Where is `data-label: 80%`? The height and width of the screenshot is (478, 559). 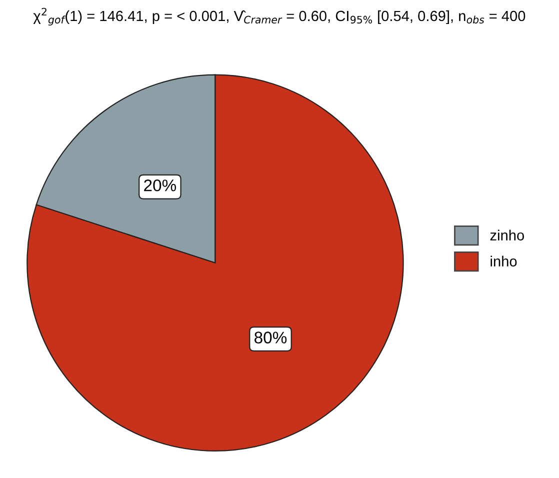
data-label: 80% is located at coordinates (270, 338).